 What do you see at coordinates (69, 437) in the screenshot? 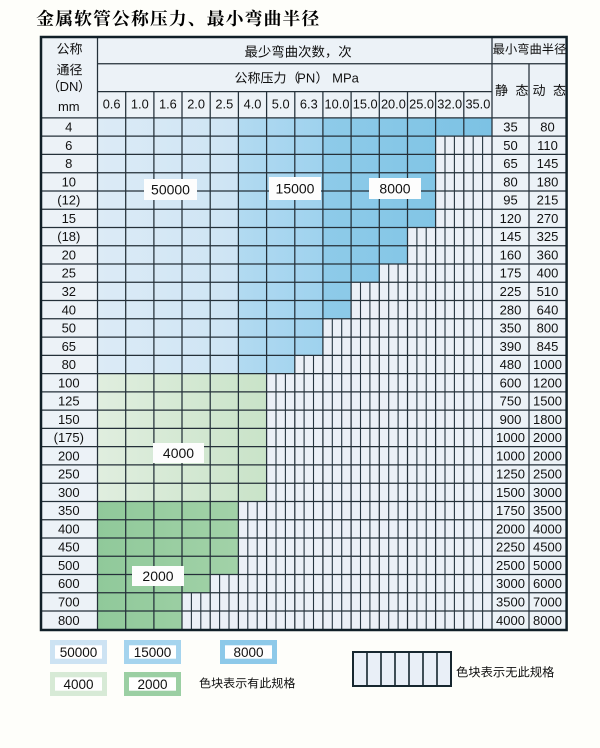
I see `svg-text: (175)` at bounding box center [69, 437].